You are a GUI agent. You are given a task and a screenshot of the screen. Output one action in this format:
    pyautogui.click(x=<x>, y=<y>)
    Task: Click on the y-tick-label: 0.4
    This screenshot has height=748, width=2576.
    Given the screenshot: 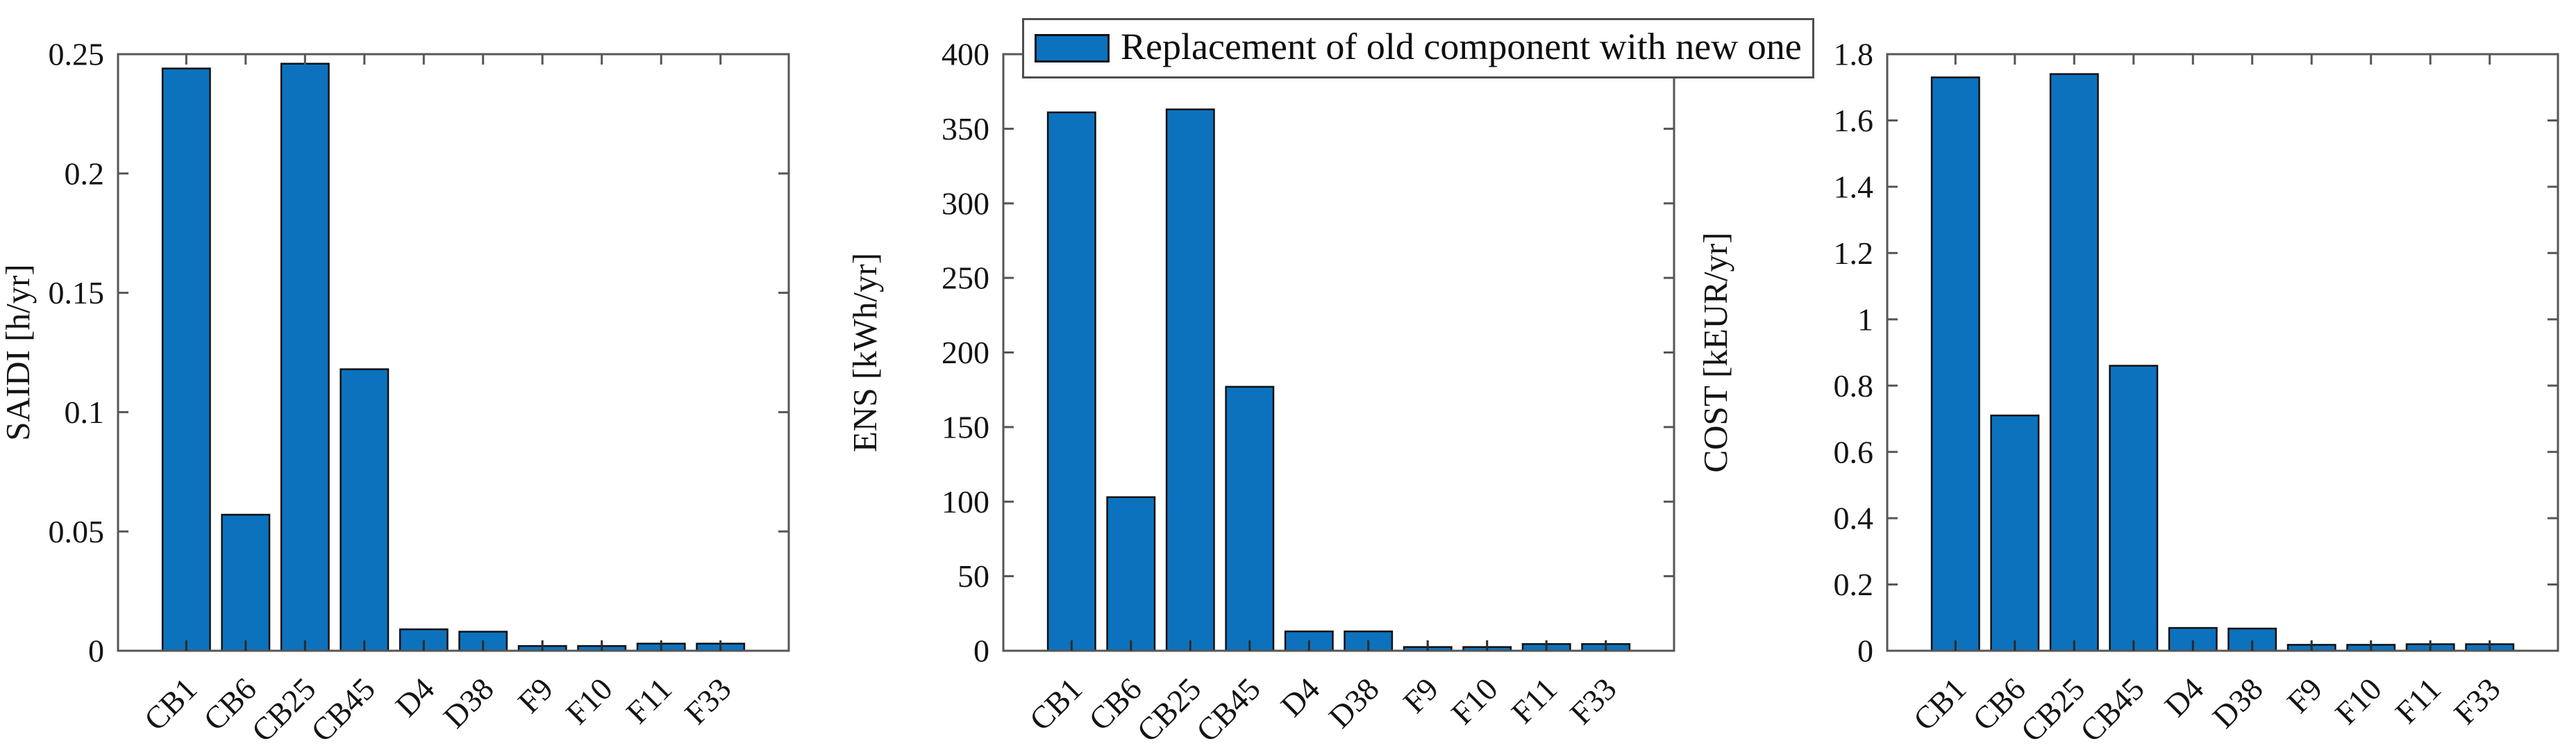 What is the action you would take?
    pyautogui.click(x=1854, y=518)
    